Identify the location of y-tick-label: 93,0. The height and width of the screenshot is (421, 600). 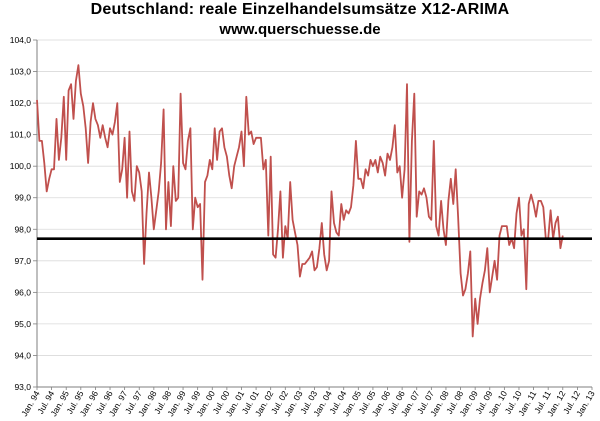
(22, 387).